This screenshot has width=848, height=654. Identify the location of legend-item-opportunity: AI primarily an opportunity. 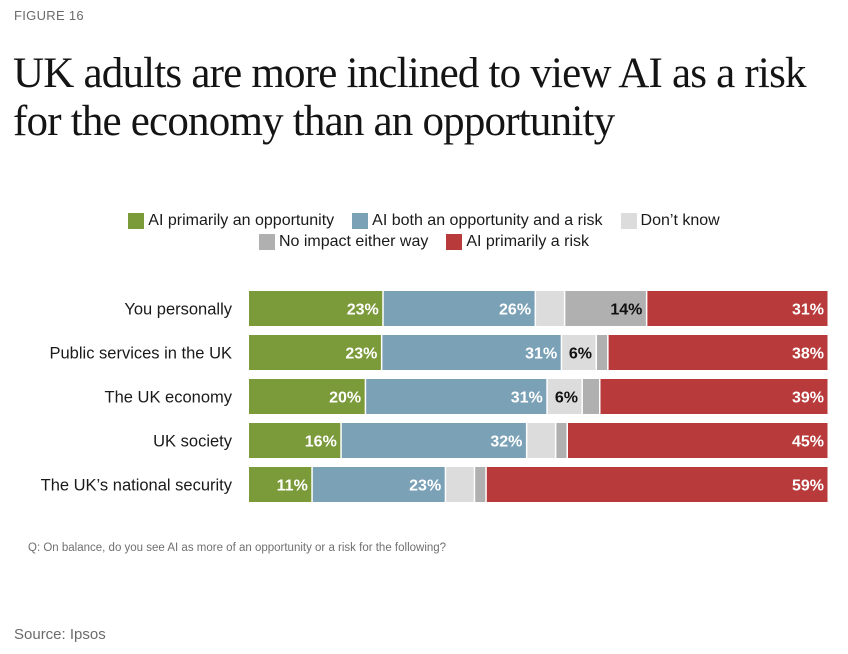
(231, 221).